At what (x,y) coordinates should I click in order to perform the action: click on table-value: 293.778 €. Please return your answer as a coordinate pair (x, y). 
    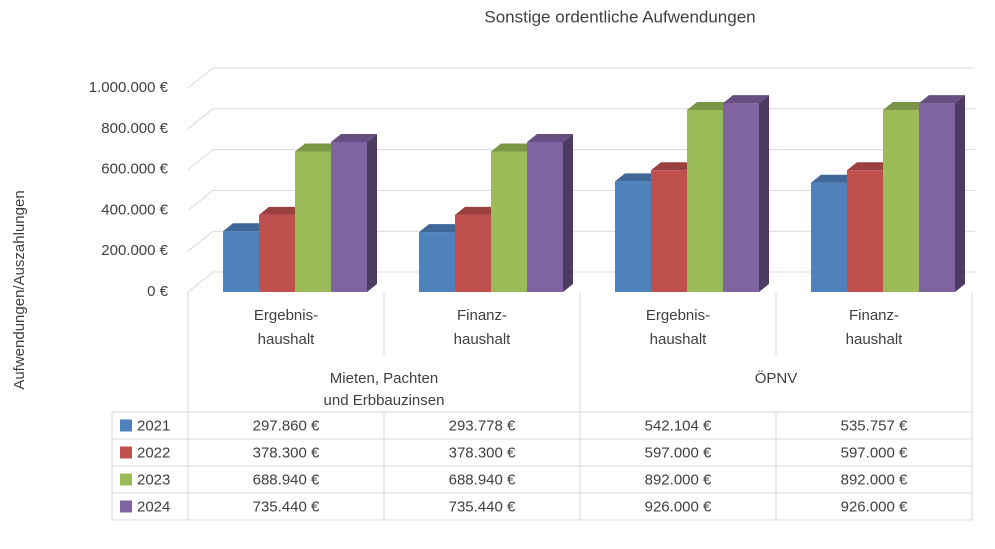
    Looking at the image, I should click on (482, 425).